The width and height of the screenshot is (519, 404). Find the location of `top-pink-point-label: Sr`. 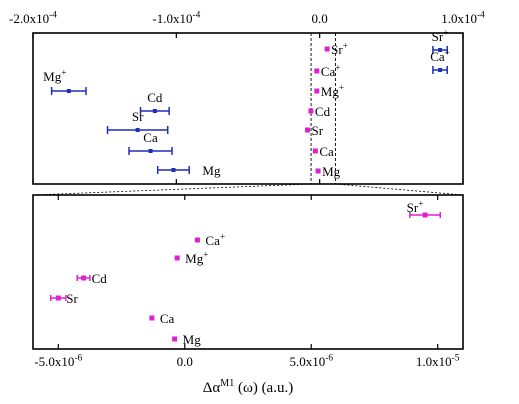

top-pink-point-label: Sr is located at coordinates (318, 130).